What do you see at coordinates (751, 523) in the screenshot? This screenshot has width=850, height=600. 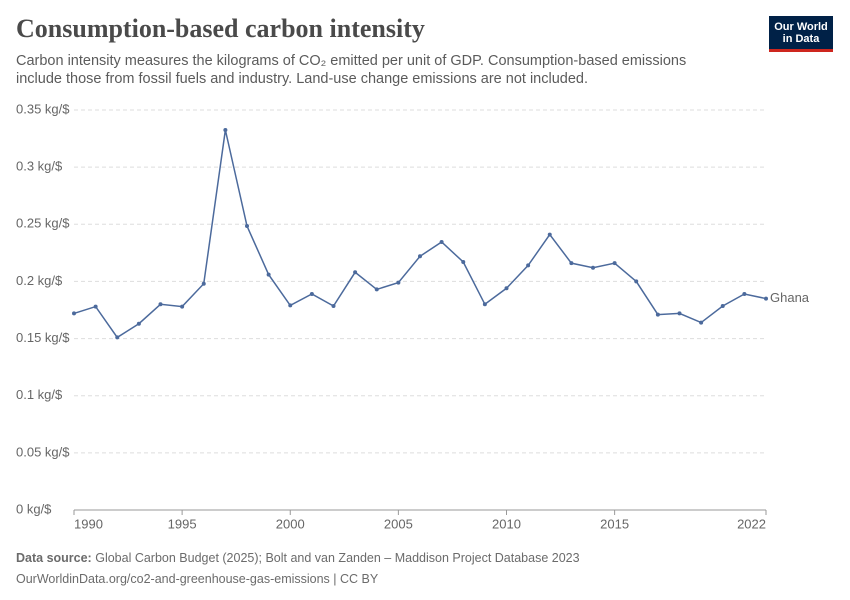 I see `x-tick-label: 2022` at bounding box center [751, 523].